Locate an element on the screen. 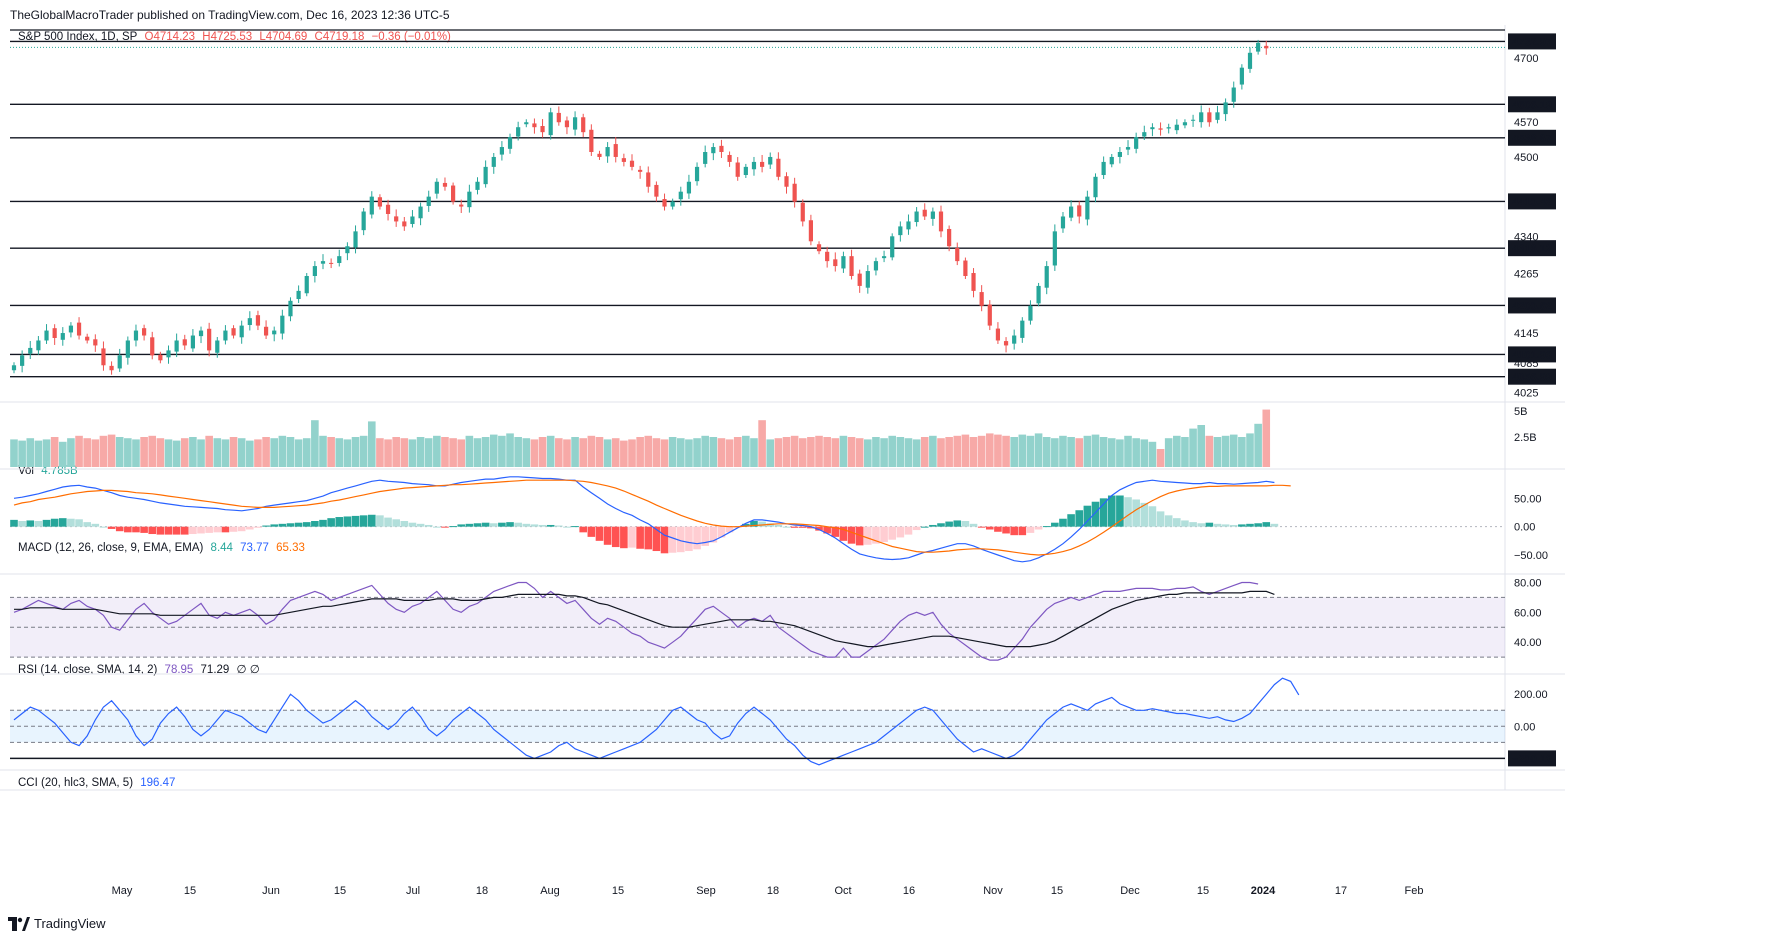 Image resolution: width=1787 pixels, height=942 pixels. volume-legend: Vol 4.785B is located at coordinates (50, 471).